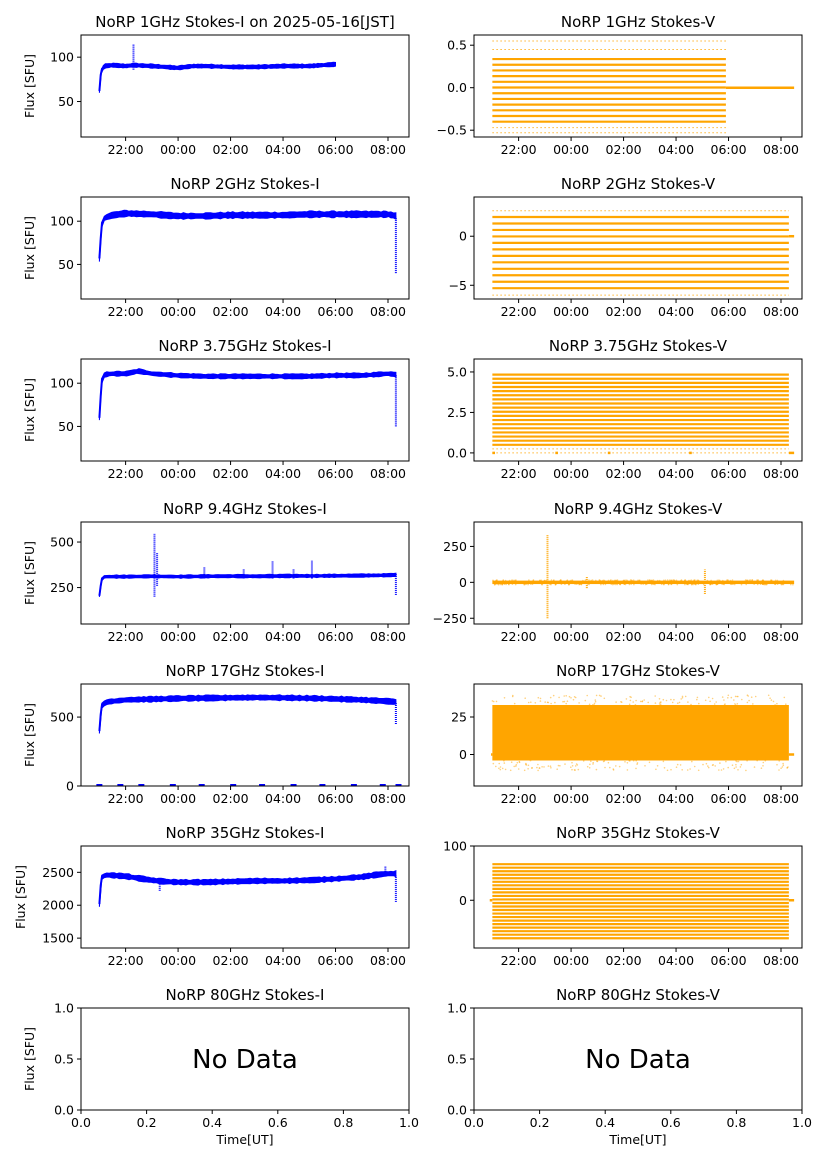 The image size is (827, 1169). What do you see at coordinates (638, 509) in the screenshot?
I see `panel-title: NoRP 9.4GHz Stokes-V` at bounding box center [638, 509].